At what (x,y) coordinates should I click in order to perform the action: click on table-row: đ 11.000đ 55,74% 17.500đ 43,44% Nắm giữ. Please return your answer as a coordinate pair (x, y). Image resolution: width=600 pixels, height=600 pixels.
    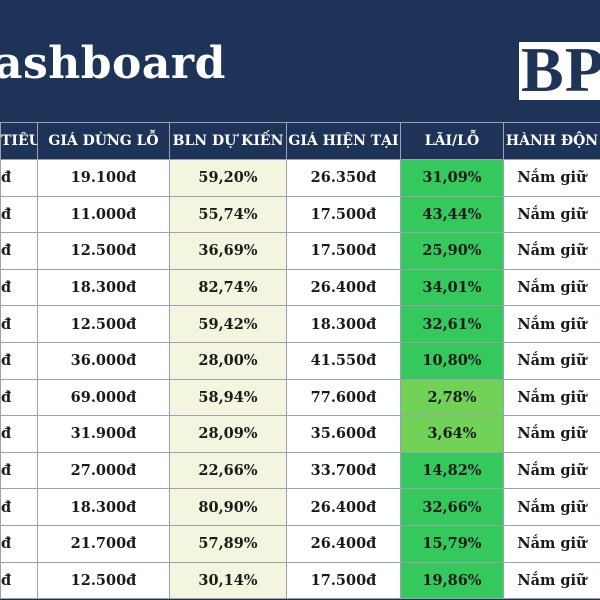
    Looking at the image, I should click on (300, 214).